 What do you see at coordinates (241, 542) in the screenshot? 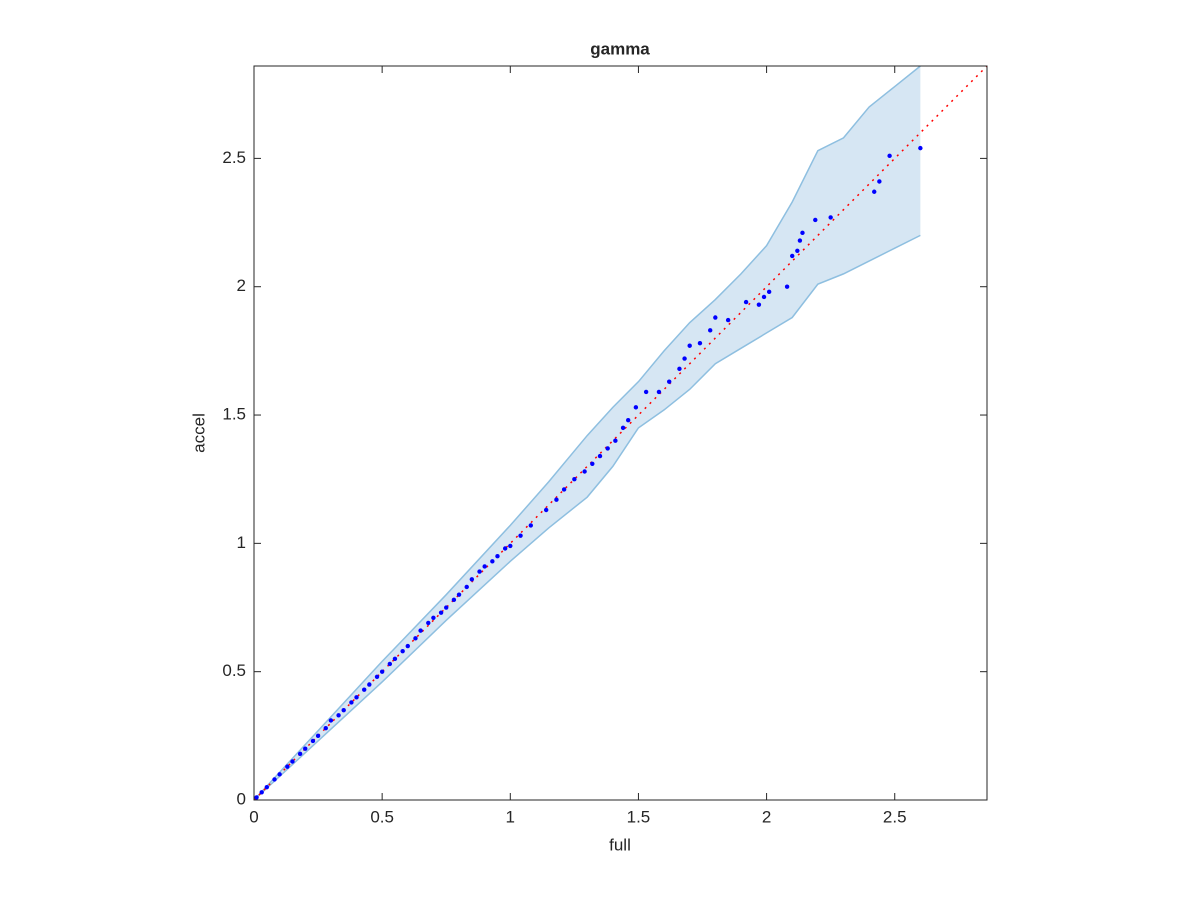
I see `y-tick-label: 1` at bounding box center [241, 542].